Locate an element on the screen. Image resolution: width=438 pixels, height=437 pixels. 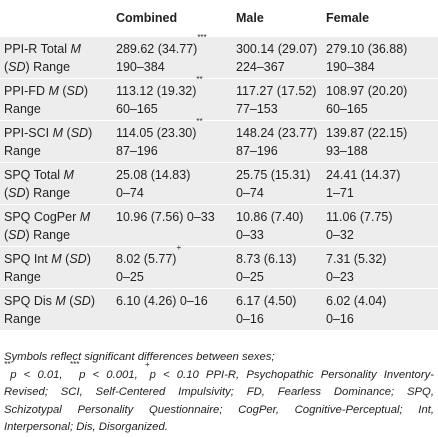
text-line: 0–25 is located at coordinates (172, 277).